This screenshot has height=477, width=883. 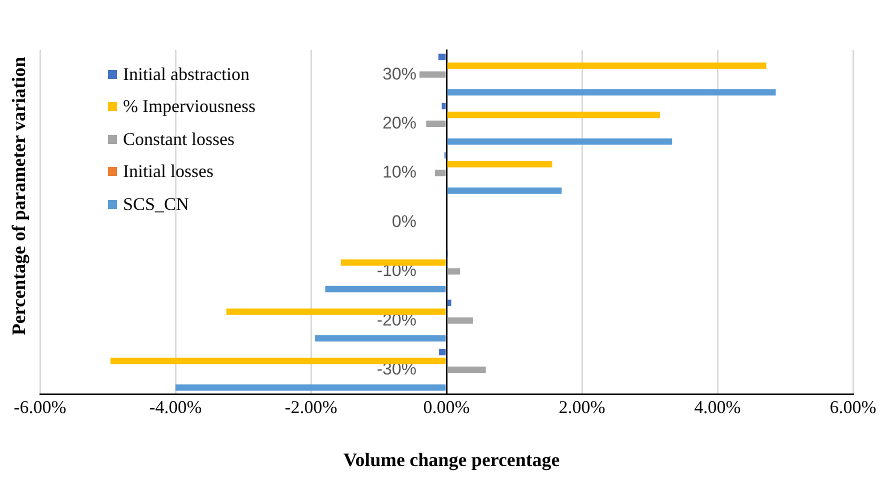 I want to click on y-tick-label: 30%, so click(x=399, y=74).